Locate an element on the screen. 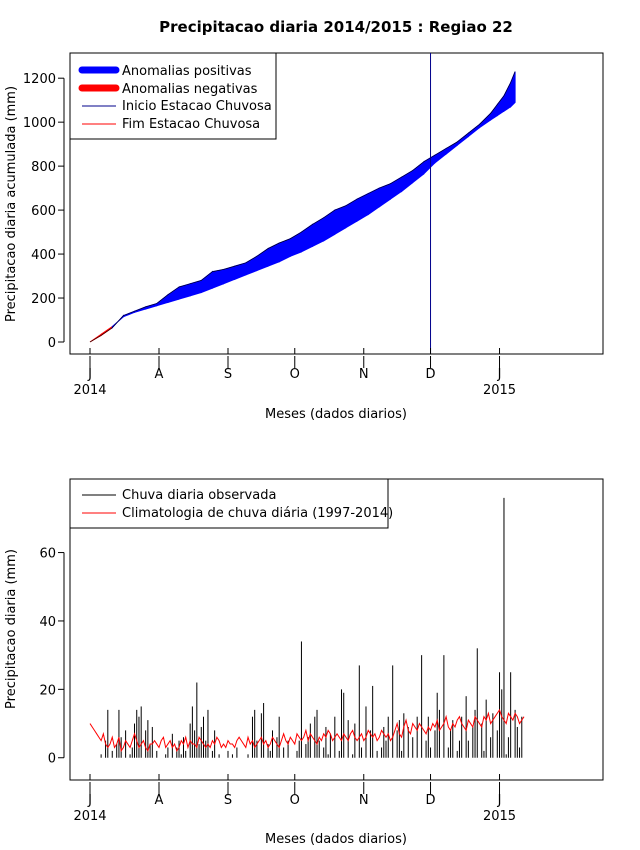 The image size is (640, 850). top-y-axis-label: Precipitacao diaria acumulada (mm) is located at coordinates (11, 204).